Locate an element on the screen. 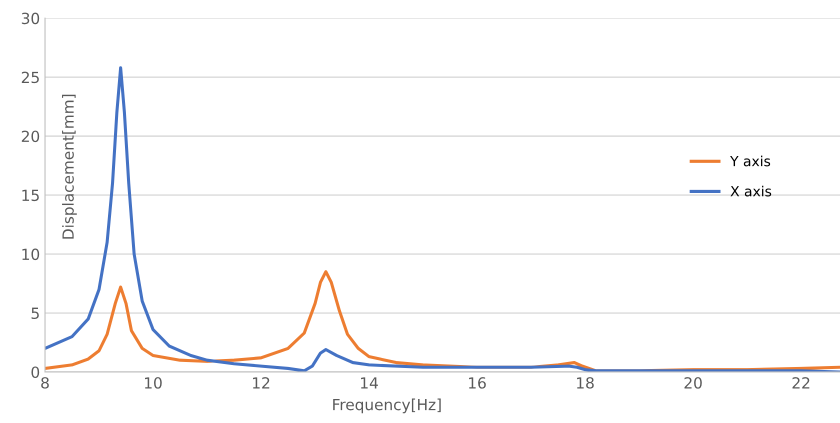  x-axis-title: Frequency[Hz] is located at coordinates (387, 406).